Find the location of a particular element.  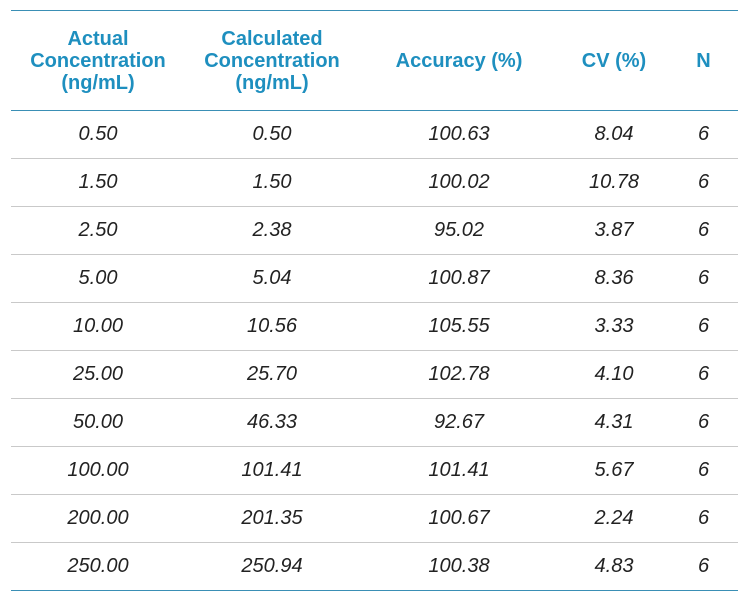

header-n: N is located at coordinates (703, 60).